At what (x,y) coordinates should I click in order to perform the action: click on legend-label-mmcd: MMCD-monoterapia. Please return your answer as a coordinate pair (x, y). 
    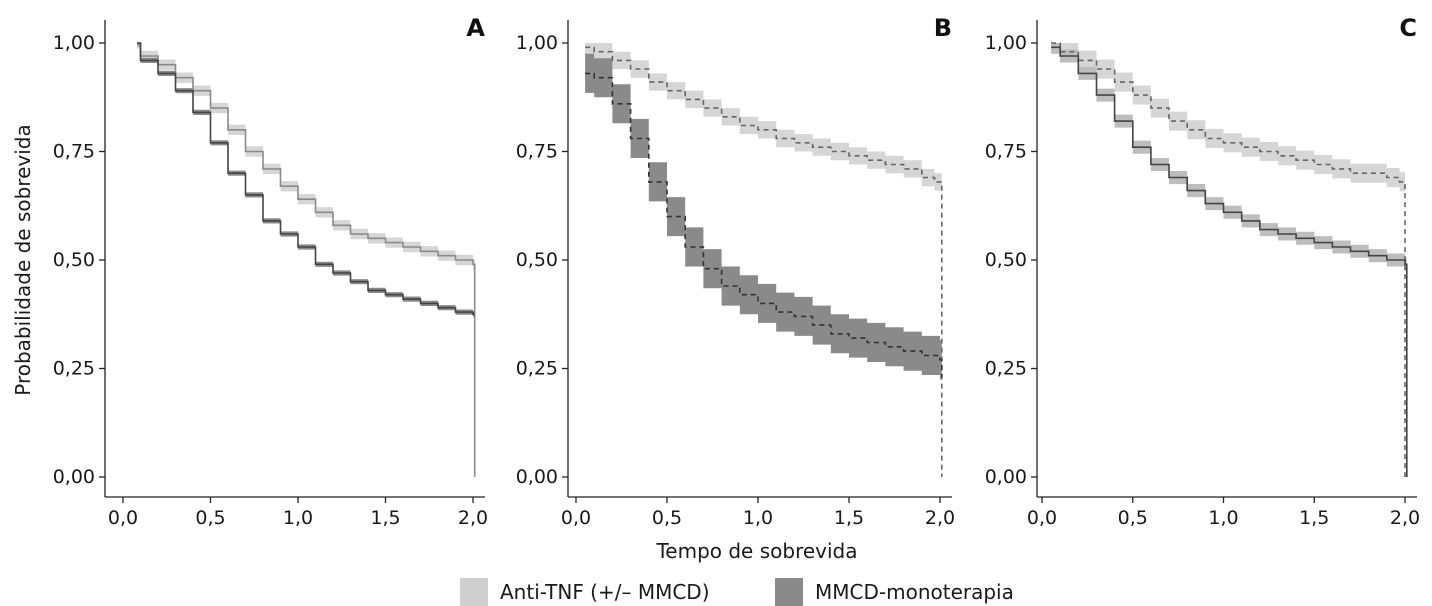
    Looking at the image, I should click on (914, 592).